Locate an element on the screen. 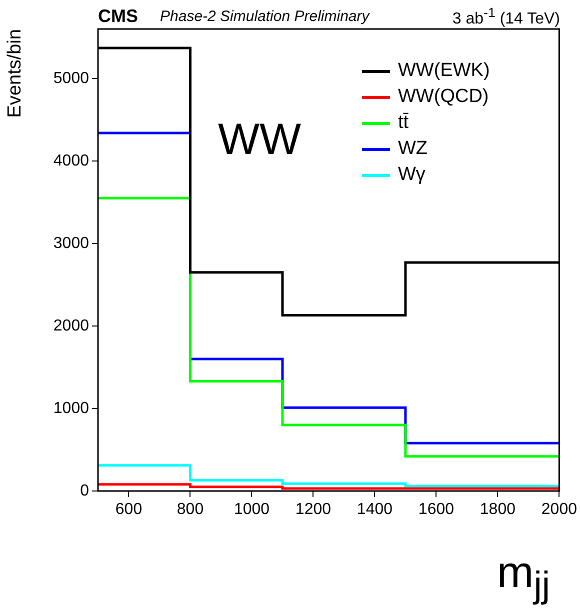 This screenshot has width=580, height=612. x-tick-label: 1200 is located at coordinates (313, 509).